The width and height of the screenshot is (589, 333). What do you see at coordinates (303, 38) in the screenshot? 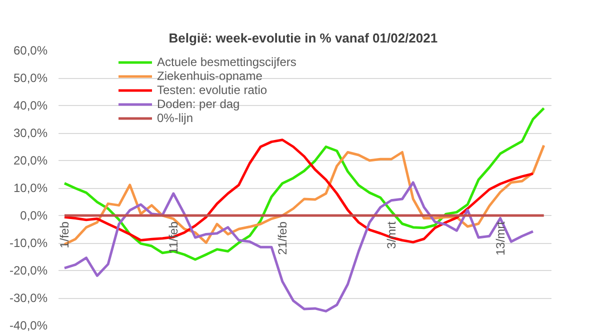
I see `chart-title: België: week-evolutie in % vanaf 01/02/2021` at bounding box center [303, 38].